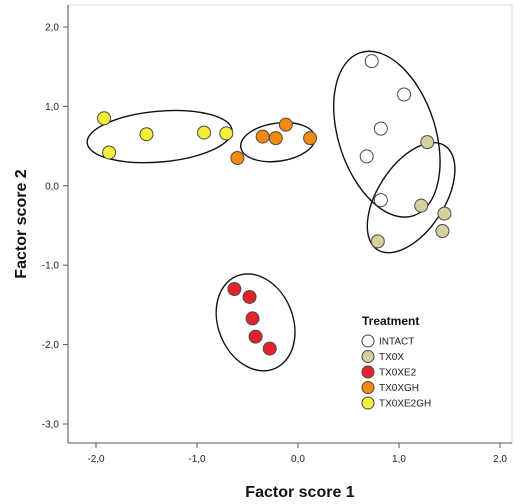 The image size is (520, 504). What do you see at coordinates (51, 345) in the screenshot?
I see `y-tick-label: -2,0` at bounding box center [51, 345].